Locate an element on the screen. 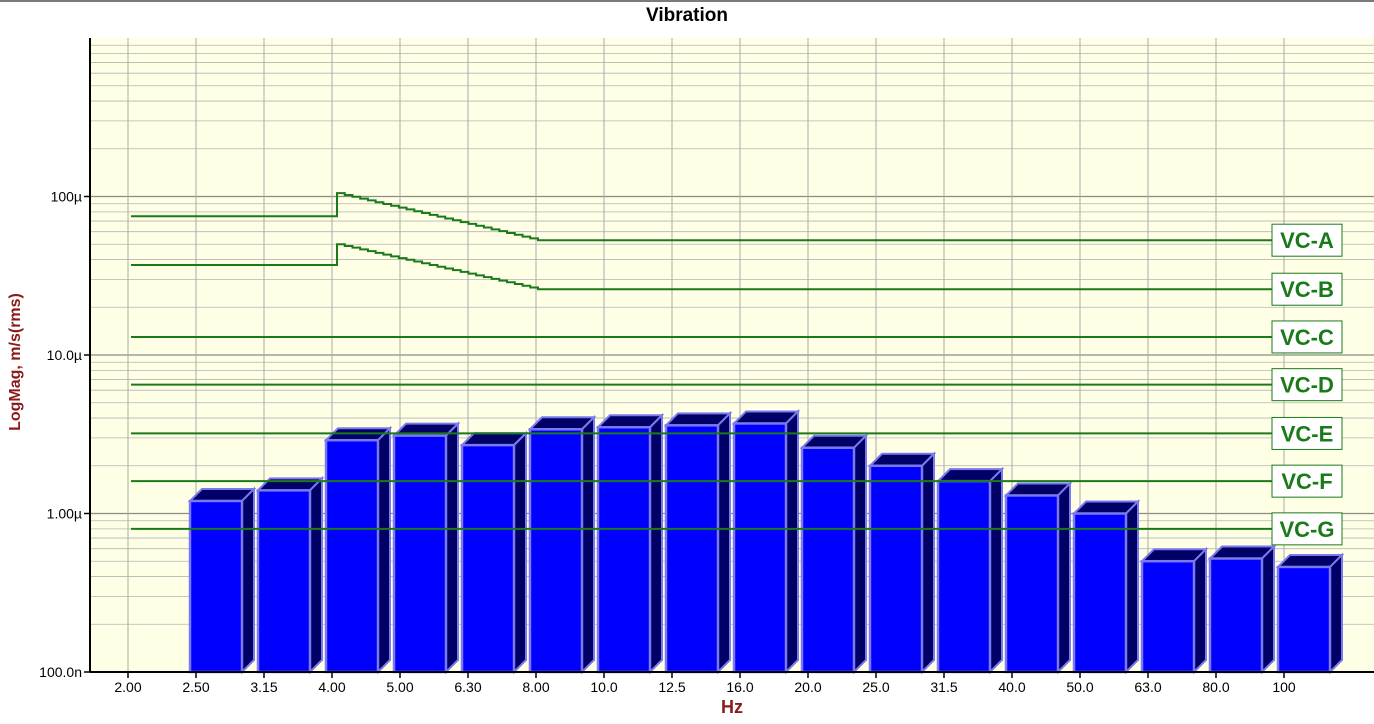  x-tick-label: 40.0 is located at coordinates (1011, 687).